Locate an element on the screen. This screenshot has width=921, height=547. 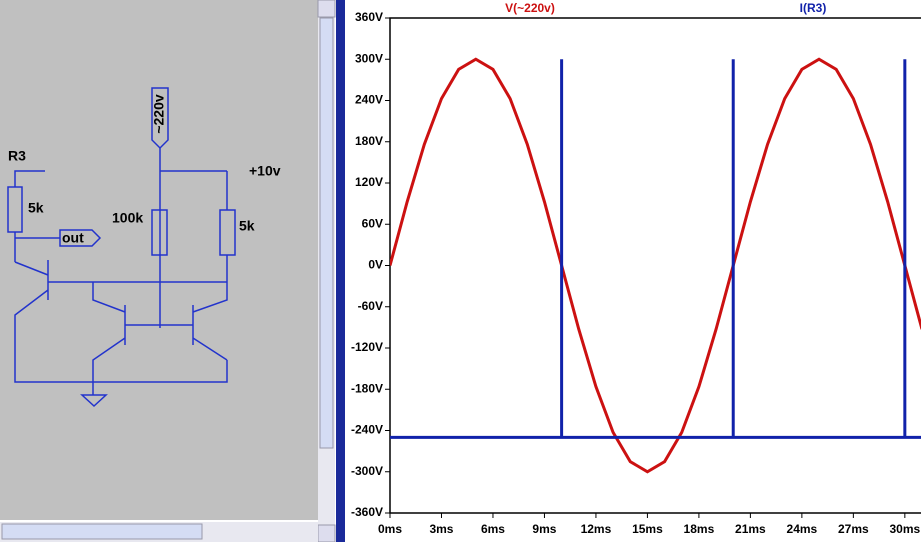
x-tick-label: 3ms is located at coordinates (441, 529).